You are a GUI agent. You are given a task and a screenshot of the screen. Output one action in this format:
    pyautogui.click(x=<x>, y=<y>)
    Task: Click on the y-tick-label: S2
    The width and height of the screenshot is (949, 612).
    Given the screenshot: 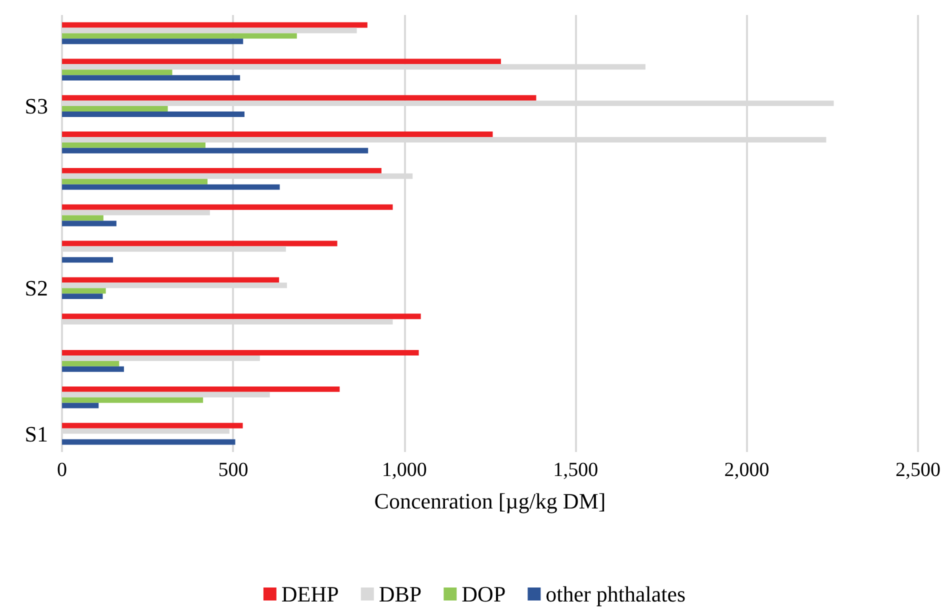 What is the action you would take?
    pyautogui.click(x=36, y=288)
    